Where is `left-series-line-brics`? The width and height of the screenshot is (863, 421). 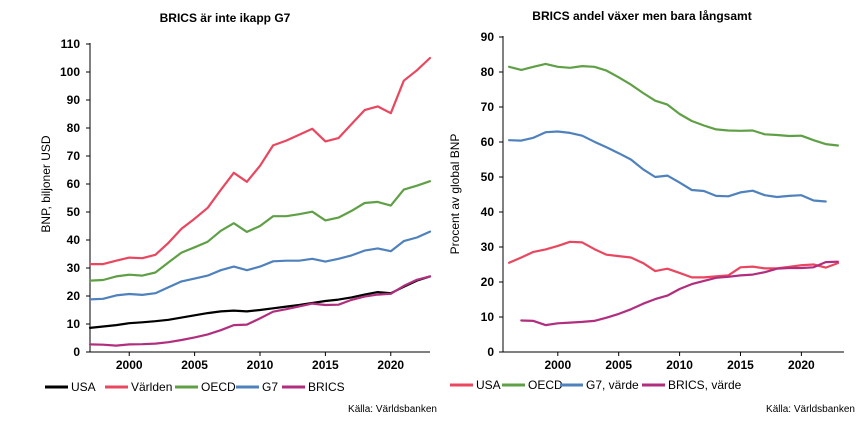
left-series-line-brics is located at coordinates (260, 311).